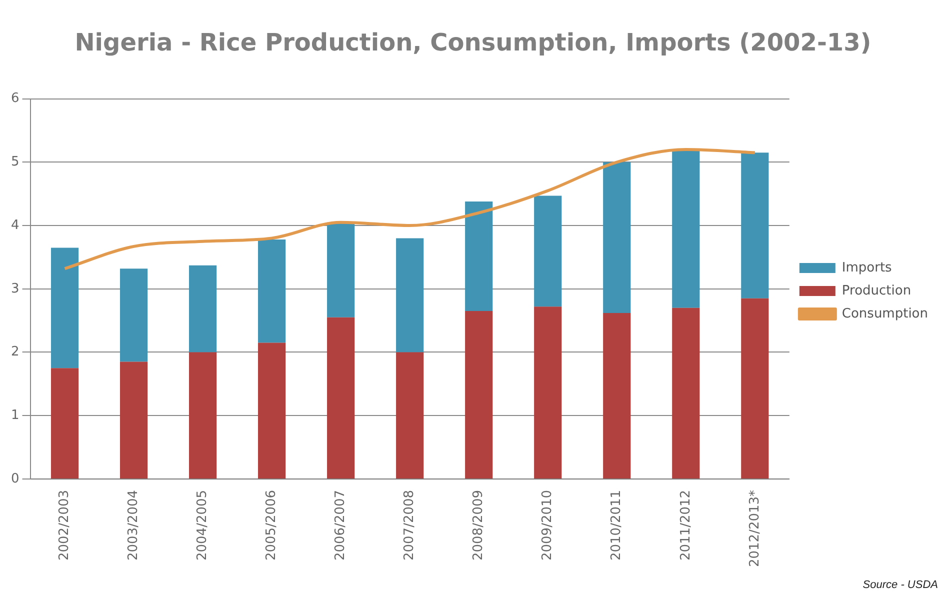 Image resolution: width=952 pixels, height=604 pixels. I want to click on y-tick-label: 6, so click(15, 98).